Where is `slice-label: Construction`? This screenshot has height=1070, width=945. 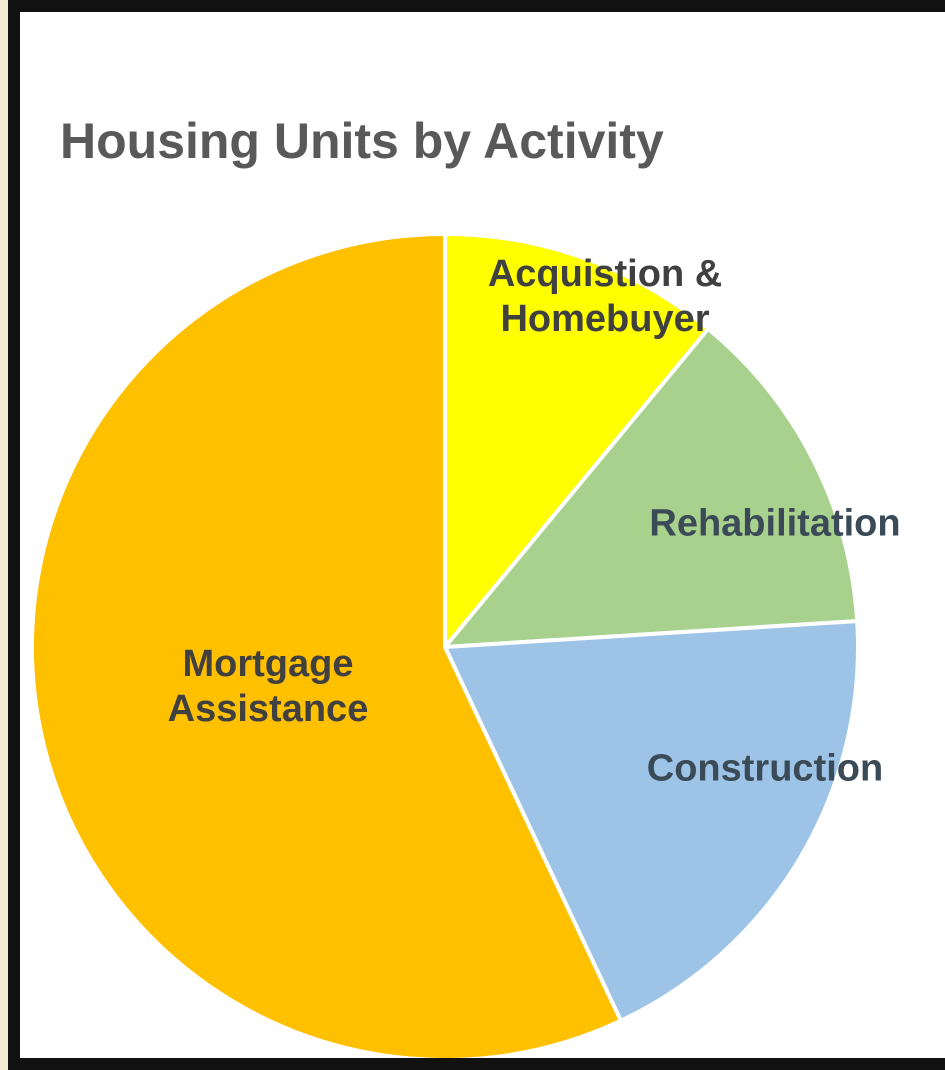 slice-label: Construction is located at coordinates (765, 768).